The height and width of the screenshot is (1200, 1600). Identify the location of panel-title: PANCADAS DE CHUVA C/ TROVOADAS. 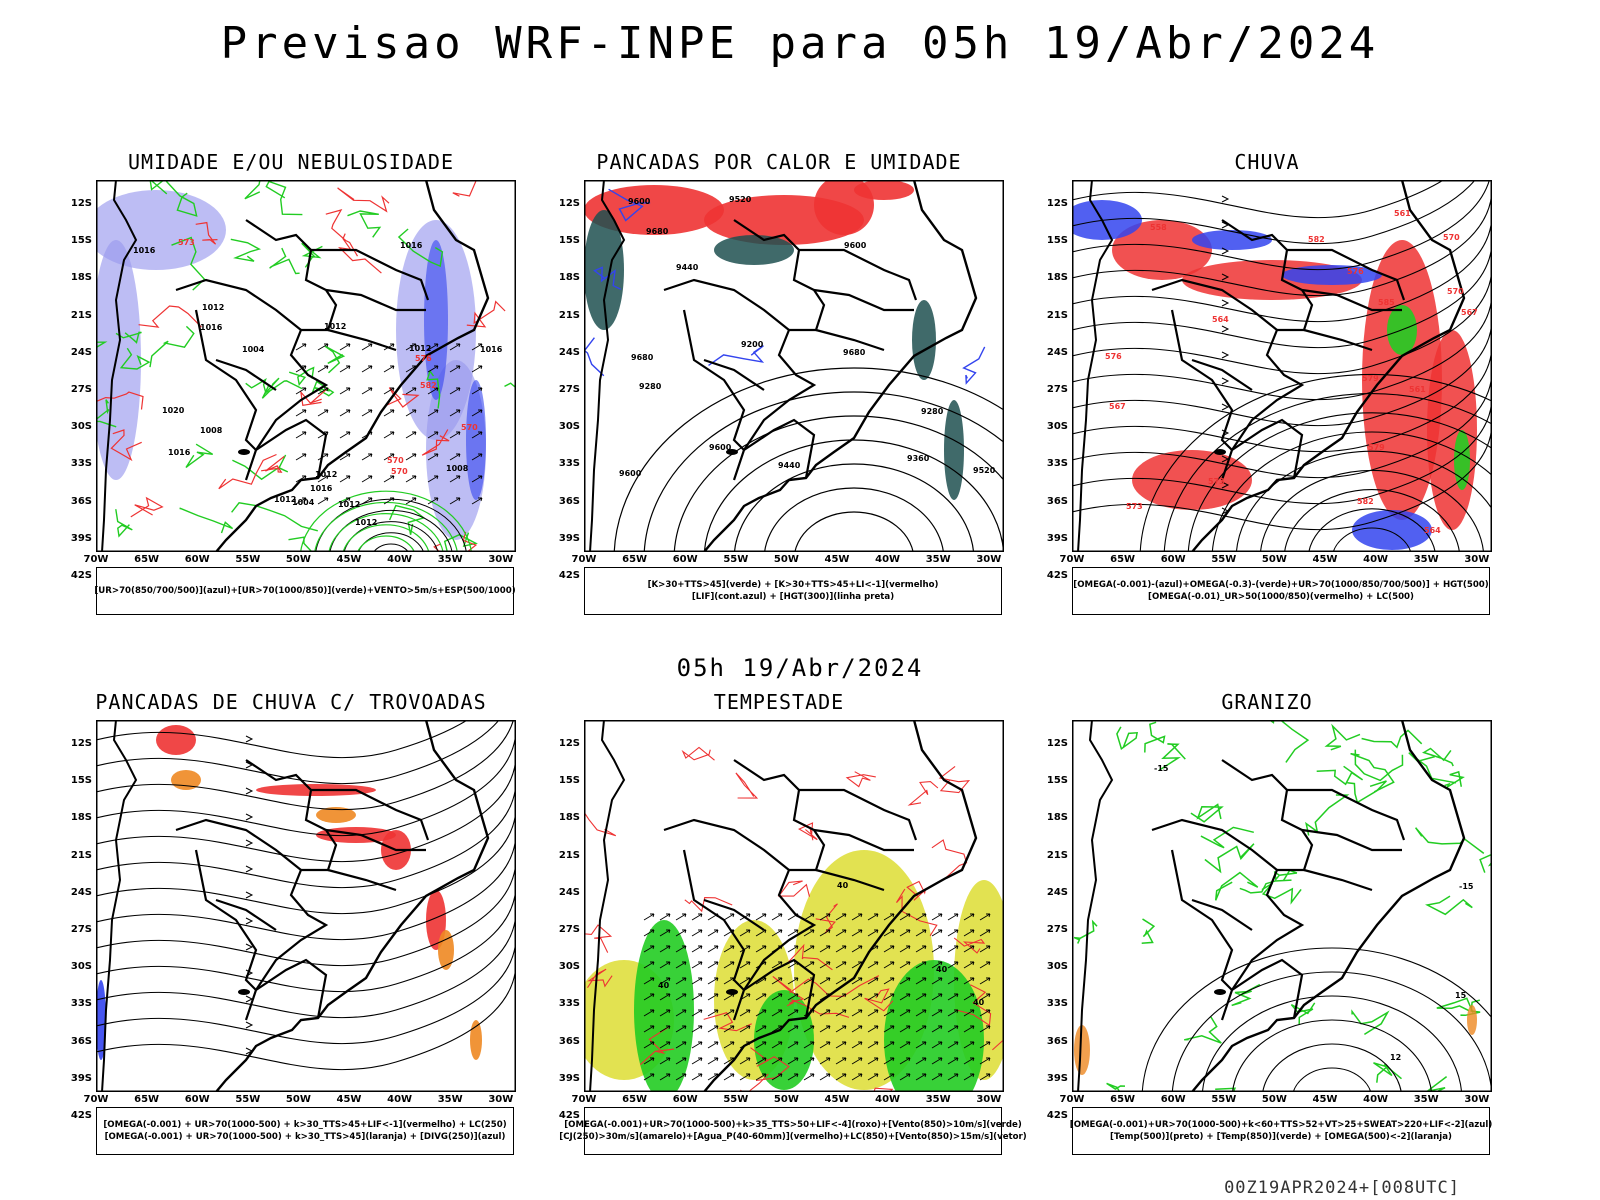
(291, 702).